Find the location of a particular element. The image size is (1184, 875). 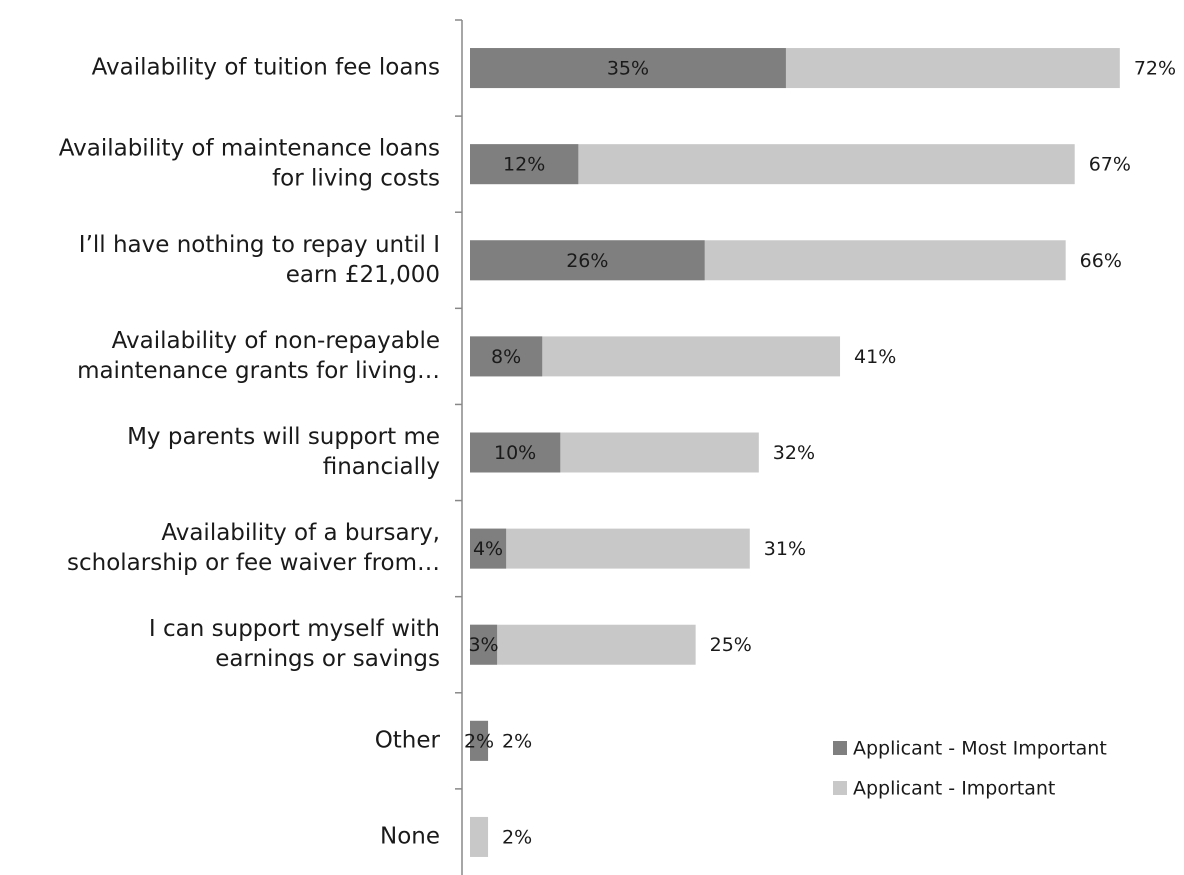

value-label: 35% is located at coordinates (628, 69).